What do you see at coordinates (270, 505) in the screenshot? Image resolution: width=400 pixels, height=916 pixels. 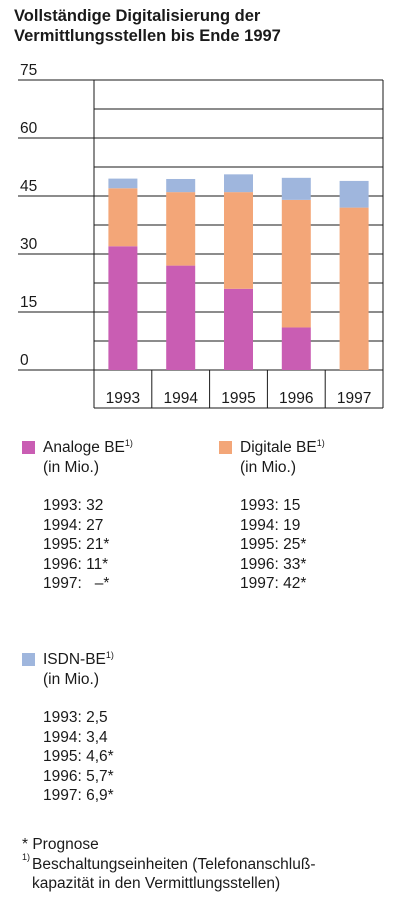 I see `digital-value-1993: 1993: 15` at bounding box center [270, 505].